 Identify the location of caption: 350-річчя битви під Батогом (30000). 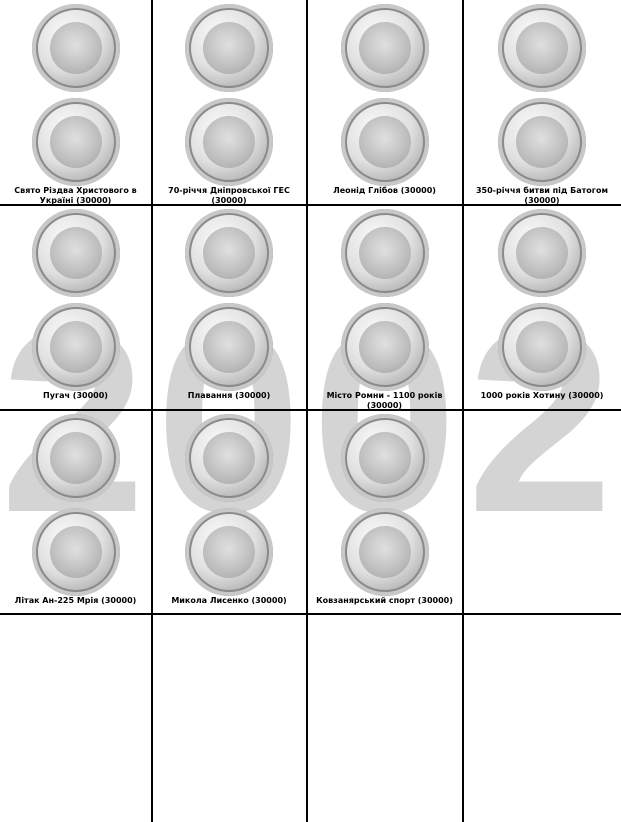
(542, 195).